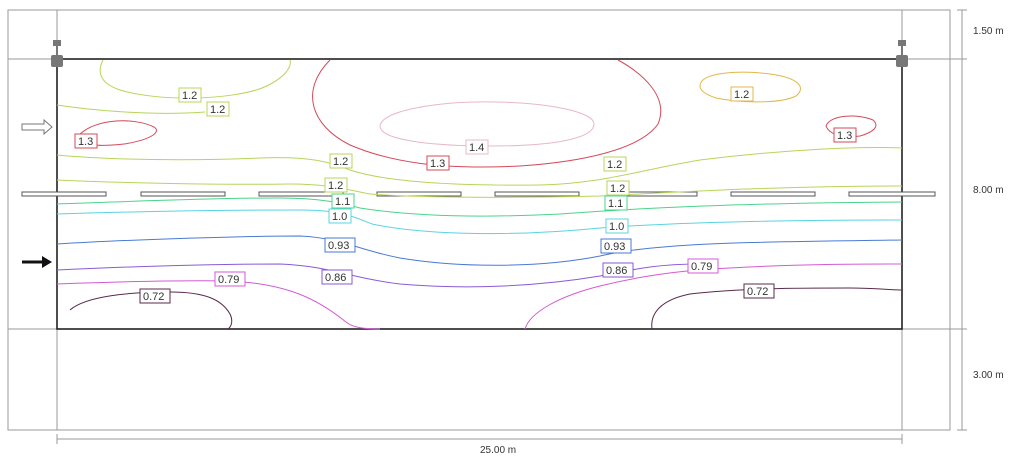 The width and height of the screenshot is (1009, 456). Describe the element at coordinates (777, 308) in the screenshot. I see `contour-0.72-right` at that location.